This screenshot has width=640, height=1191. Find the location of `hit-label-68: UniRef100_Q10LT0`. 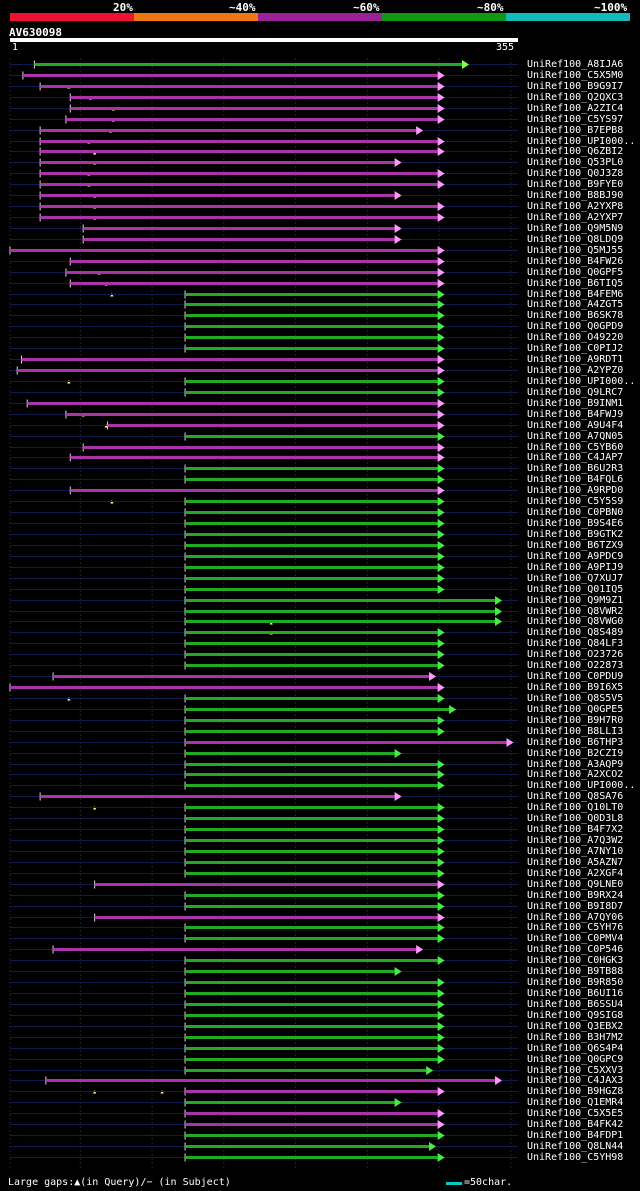

hit-label-68: UniRef100_Q10LT0 is located at coordinates (575, 807).